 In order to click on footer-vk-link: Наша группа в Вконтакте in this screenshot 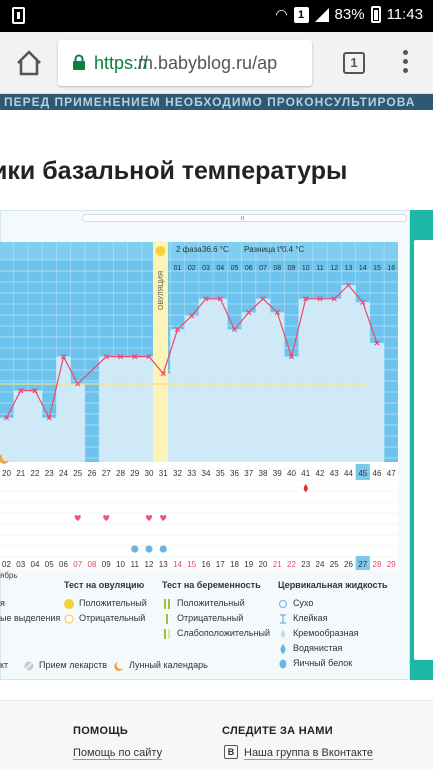, I will do `click(309, 753)`.